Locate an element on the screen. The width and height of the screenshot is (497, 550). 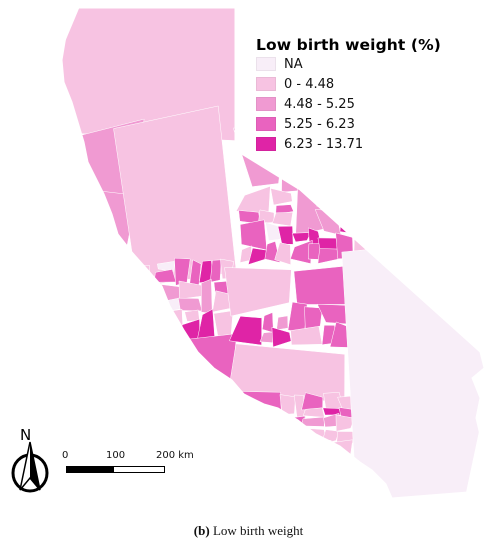
legend-label: NA is located at coordinates (293, 64).